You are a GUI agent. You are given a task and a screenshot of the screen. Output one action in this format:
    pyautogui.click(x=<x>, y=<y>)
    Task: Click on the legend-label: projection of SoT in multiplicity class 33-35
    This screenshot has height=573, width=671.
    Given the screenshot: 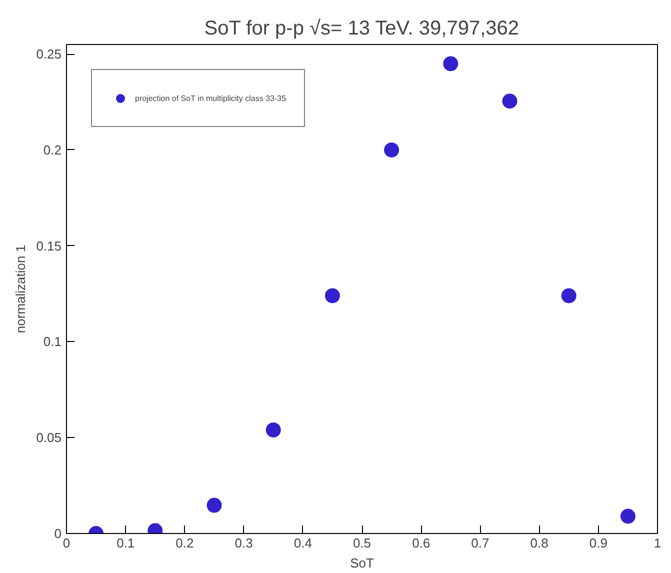 What is the action you would take?
    pyautogui.click(x=210, y=98)
    